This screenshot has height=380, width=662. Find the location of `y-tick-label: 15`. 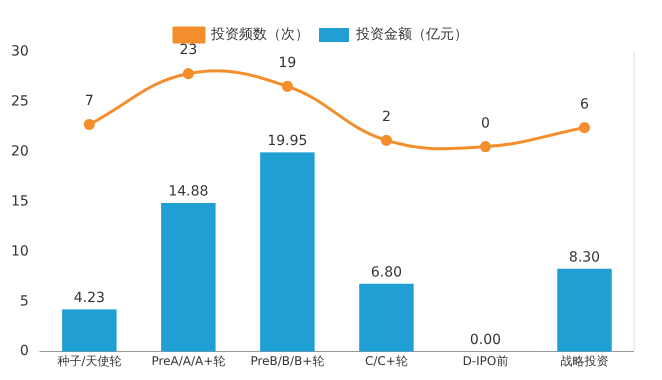

y-tick-label: 15 is located at coordinates (19, 201).